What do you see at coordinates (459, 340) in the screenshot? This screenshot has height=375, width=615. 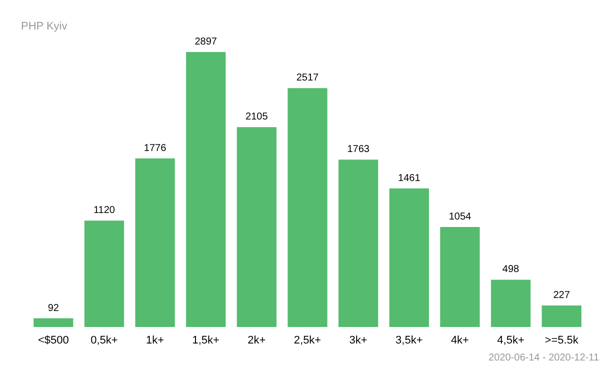 I see `x-tick-label: 4k+` at bounding box center [459, 340].